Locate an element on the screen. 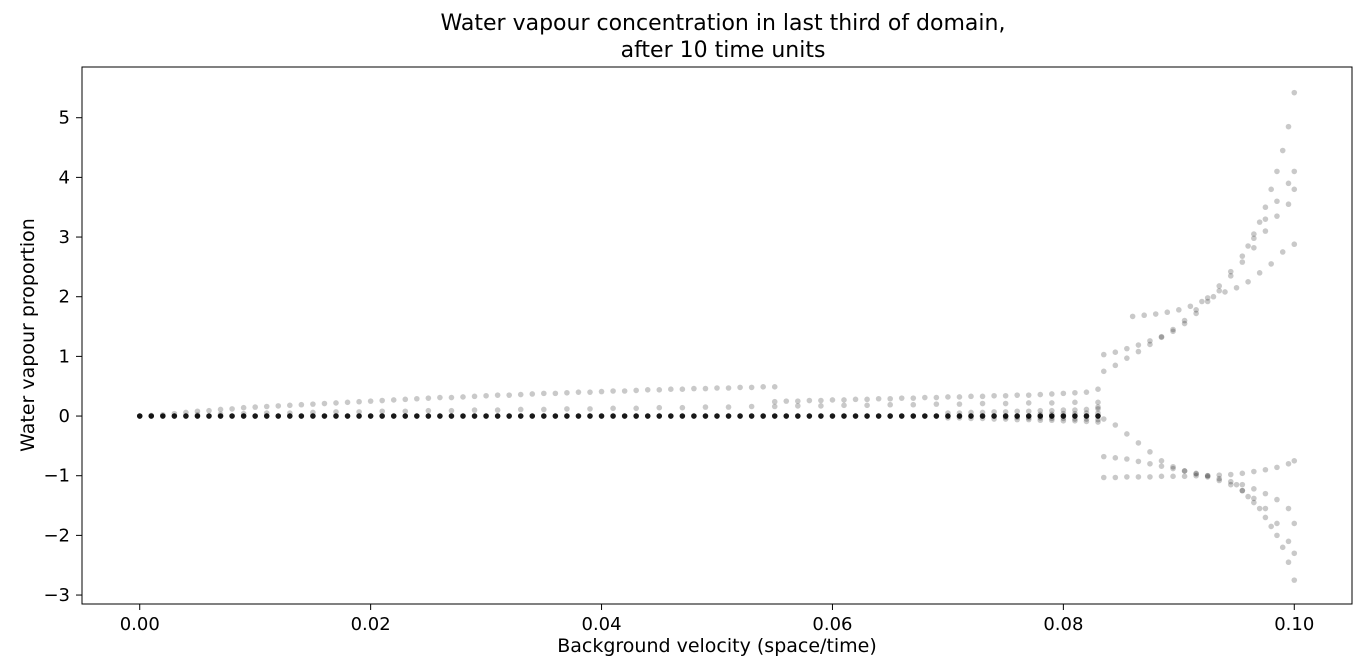 The image size is (1366, 671). y-axis-label: Water vapour proportion is located at coordinates (28, 335).